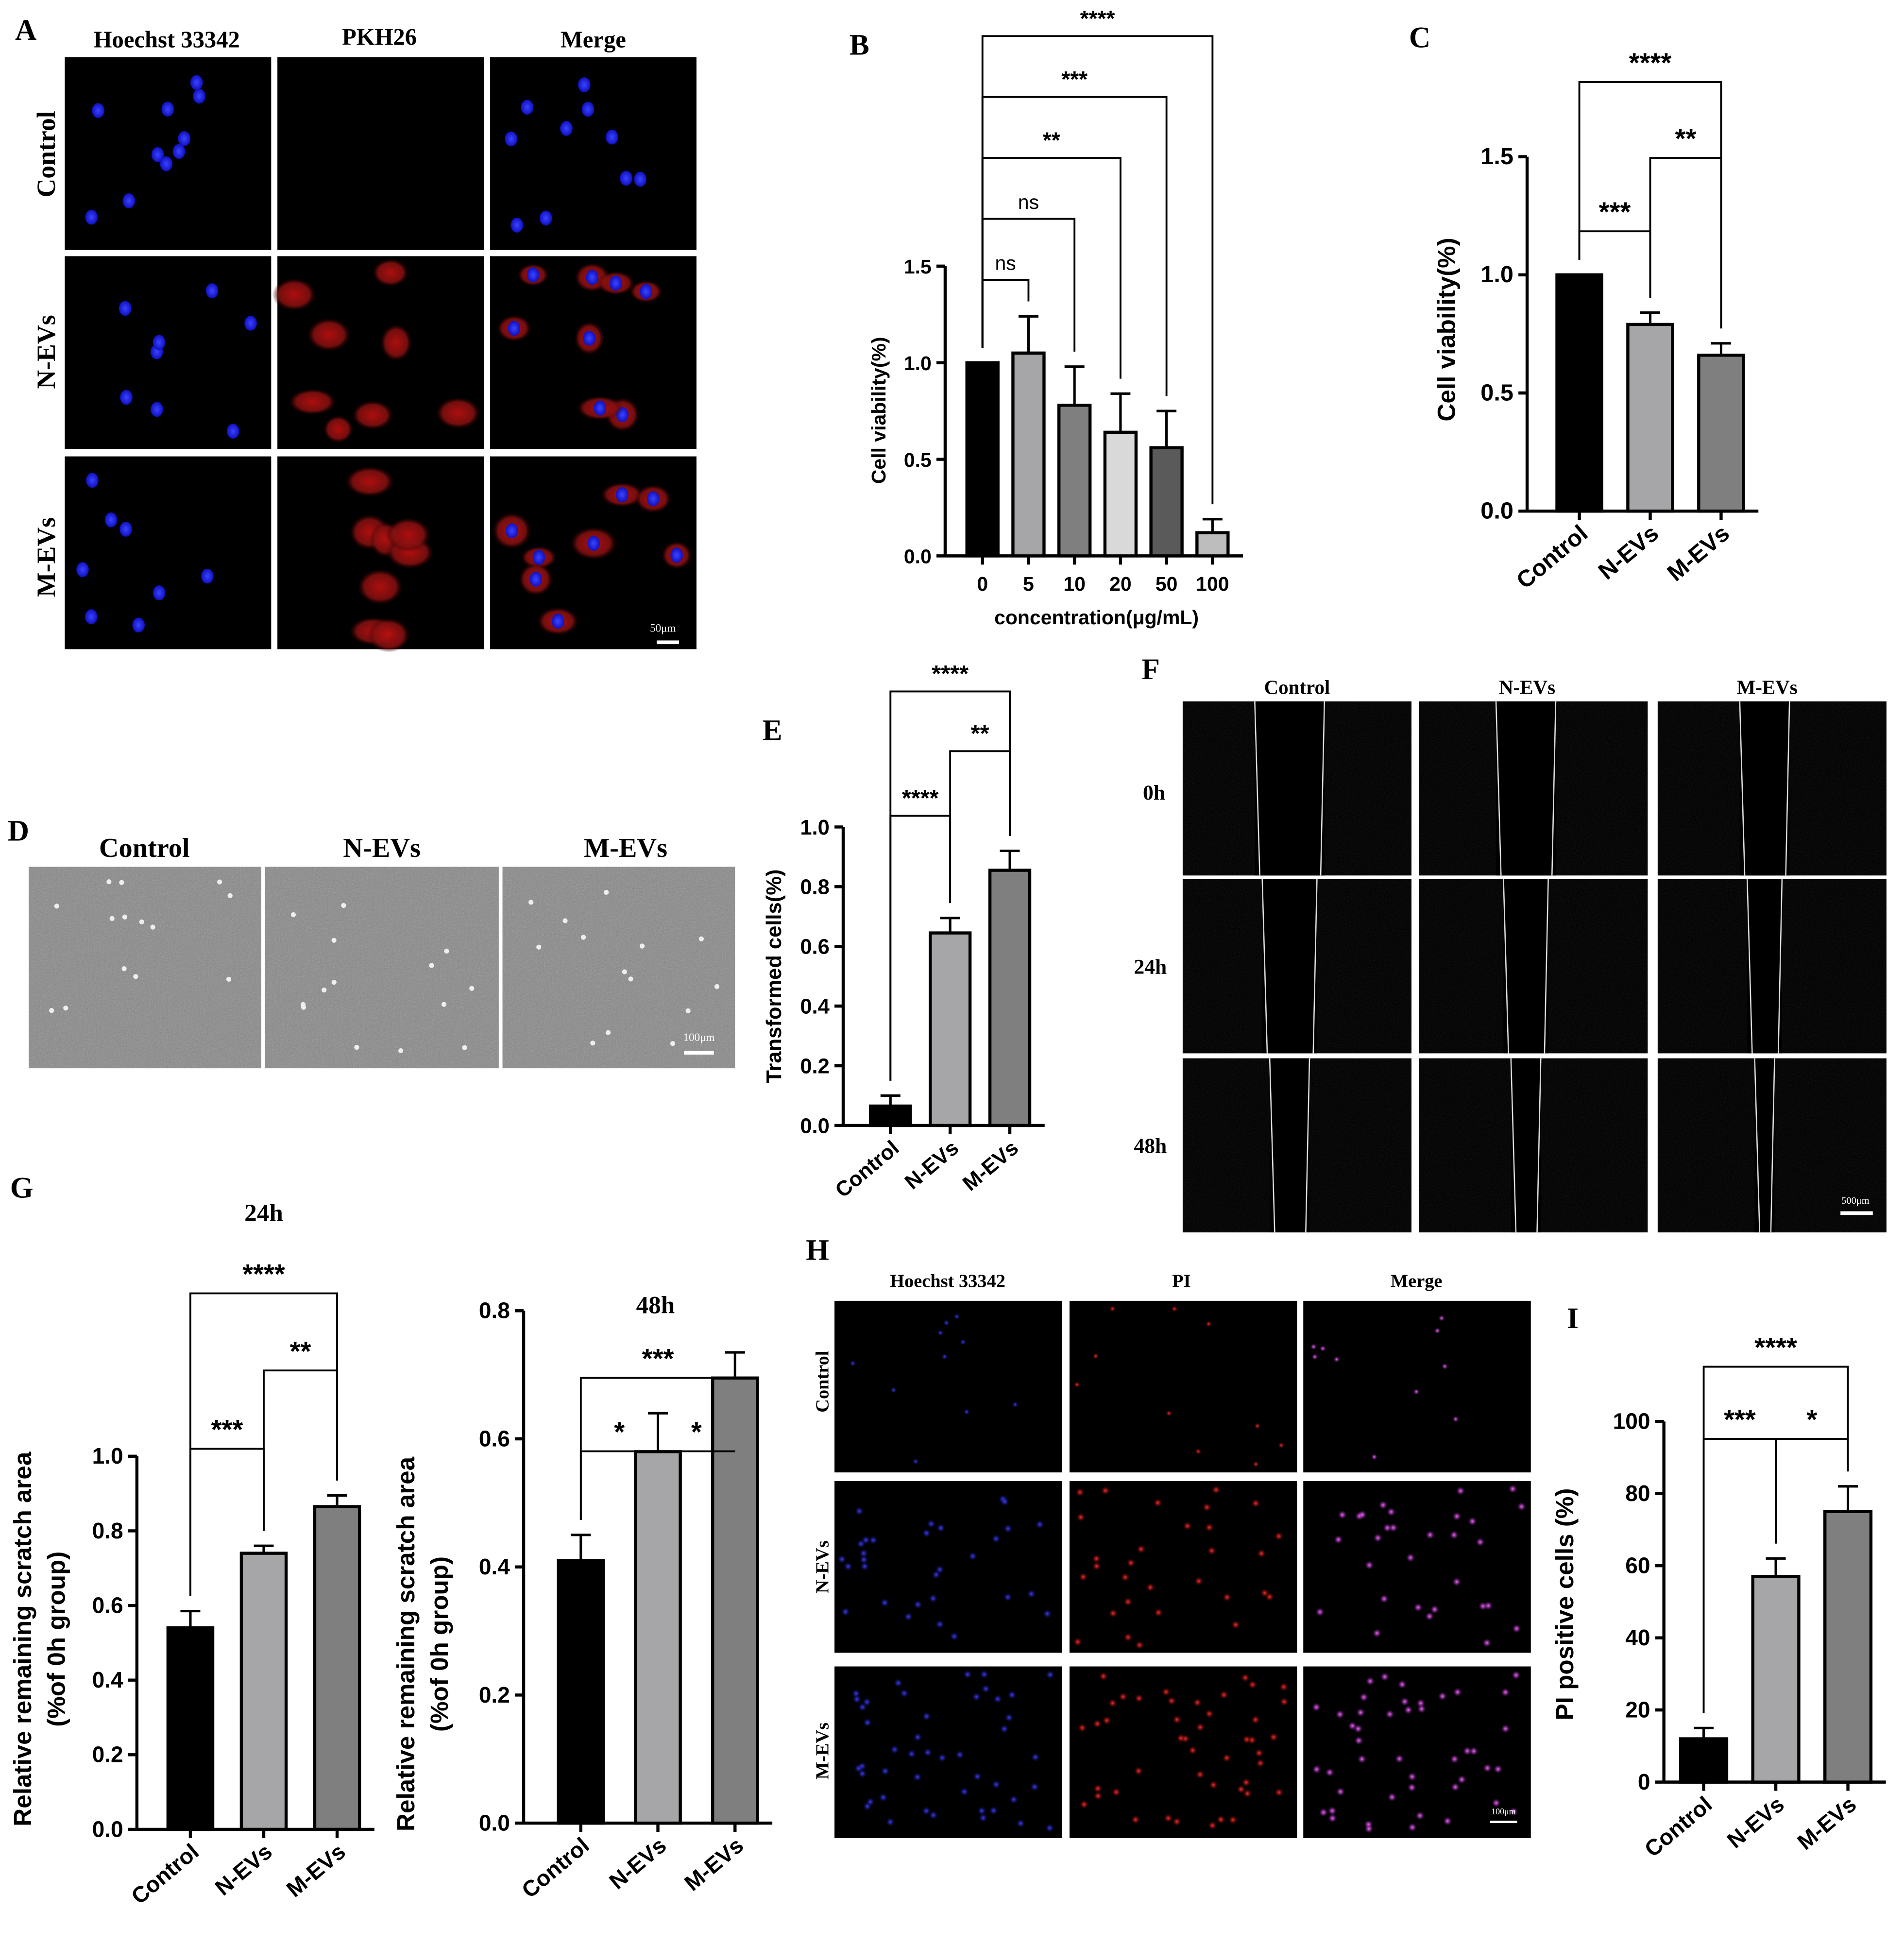 This screenshot has width=1904, height=1945. I want to click on x-tick-label: Control, so click(1552, 557).